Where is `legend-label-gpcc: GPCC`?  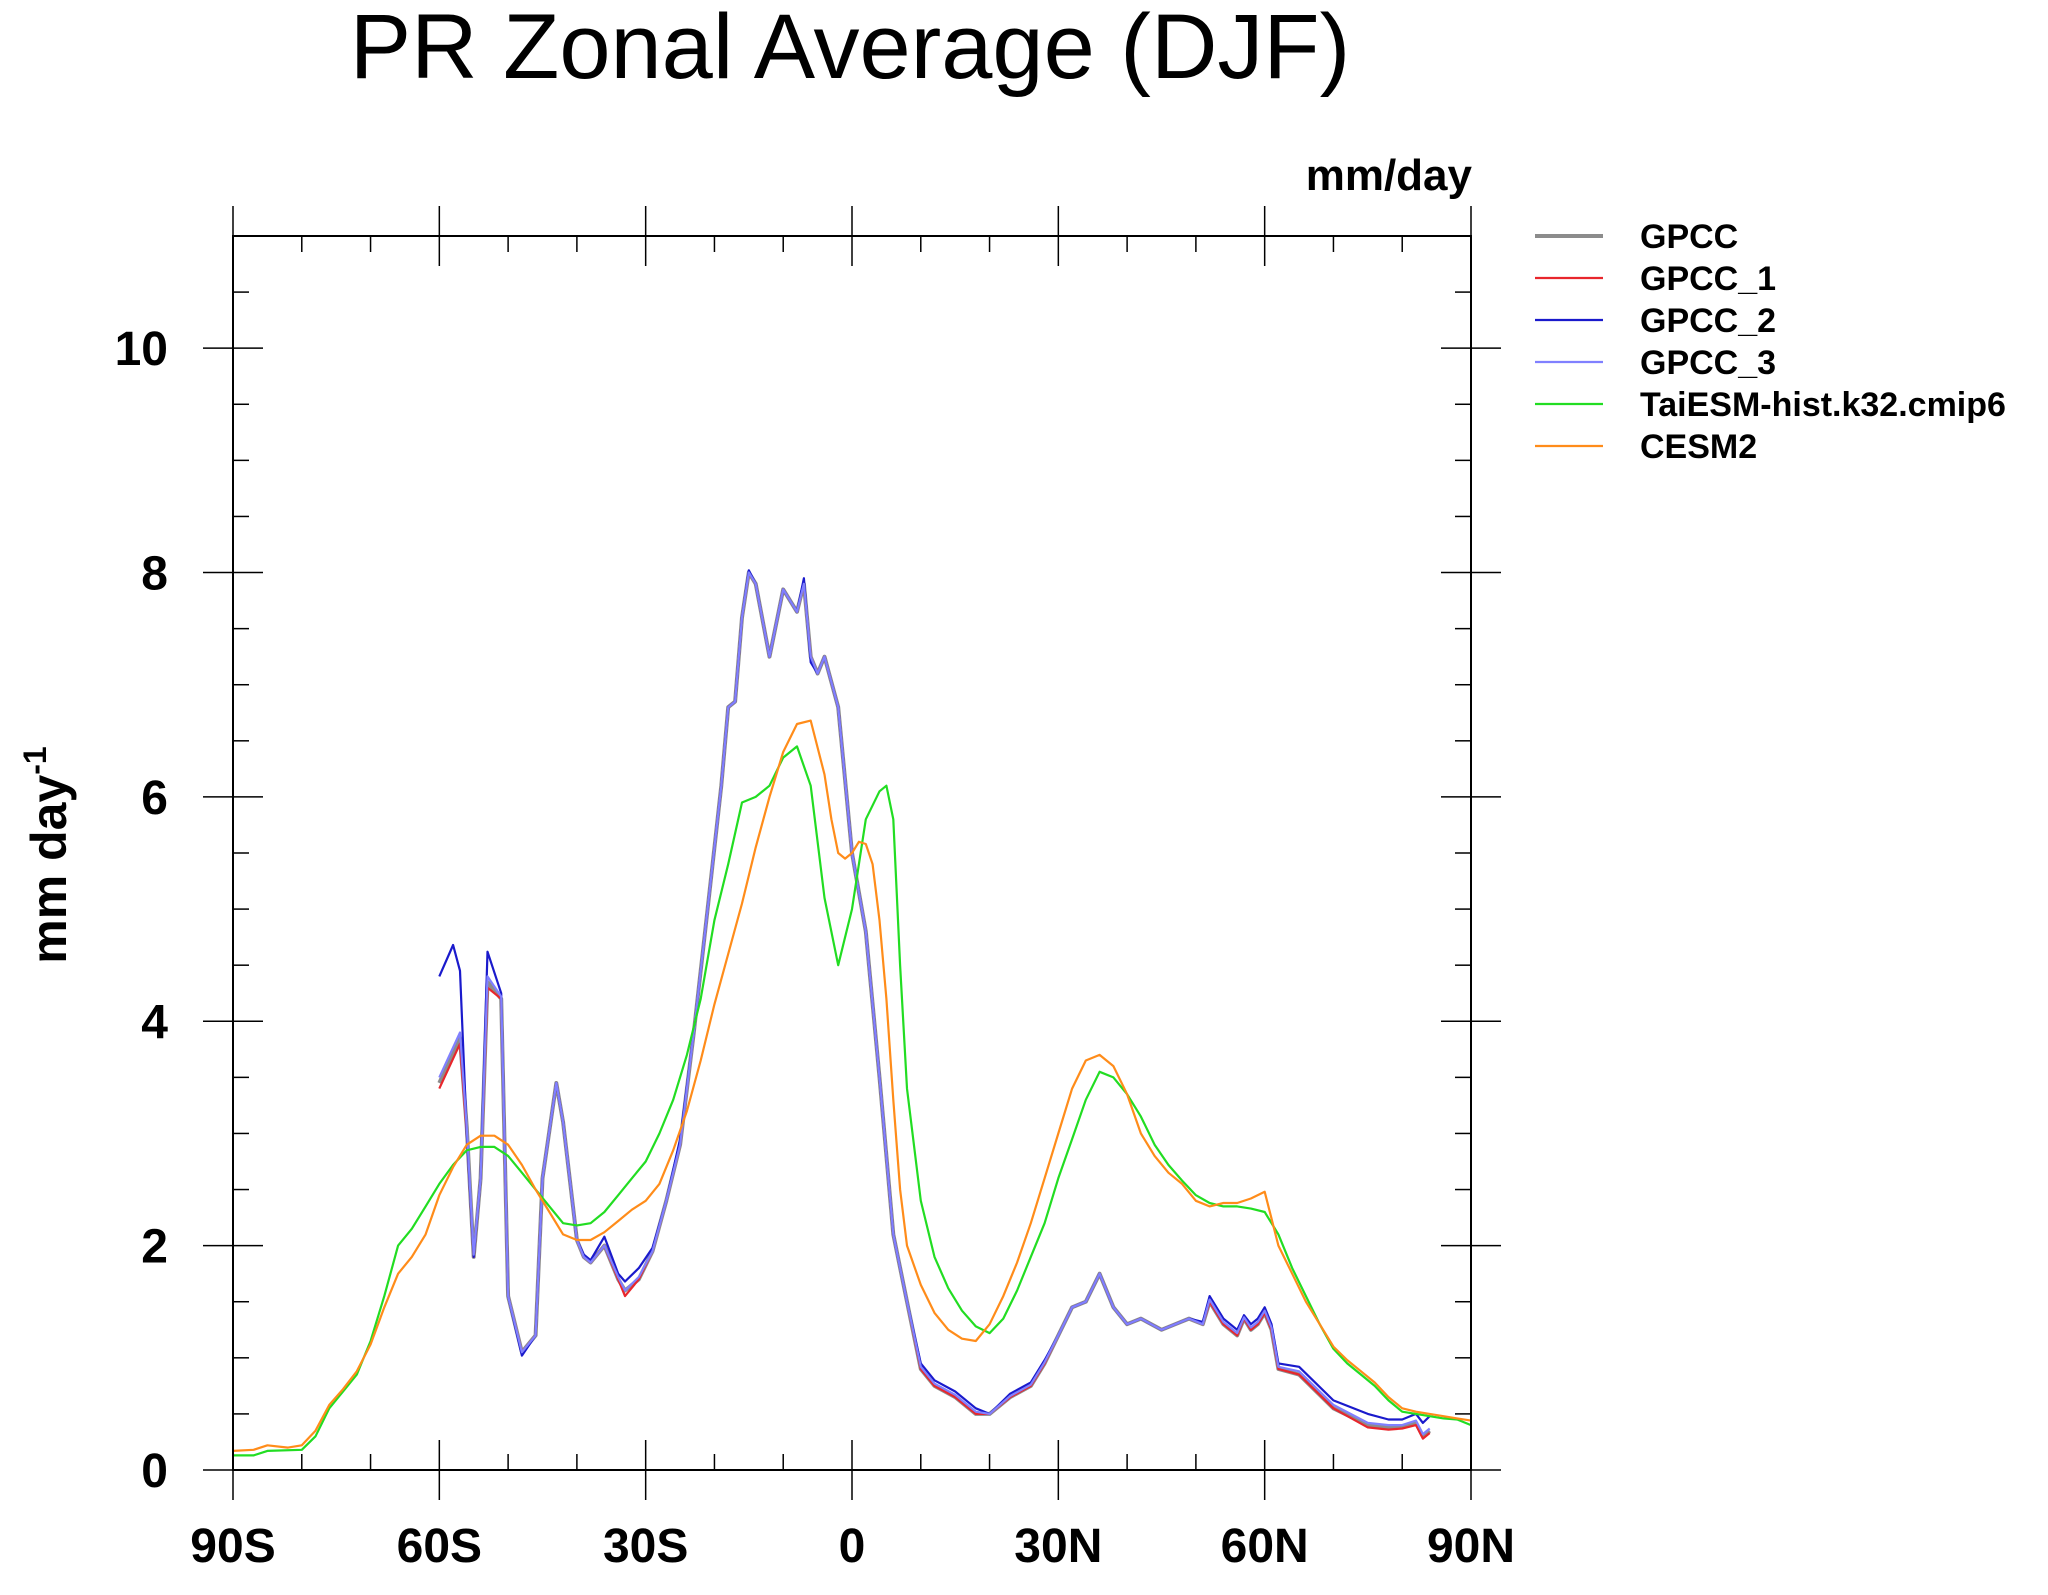
legend-label-gpcc: GPCC is located at coordinates (1689, 237).